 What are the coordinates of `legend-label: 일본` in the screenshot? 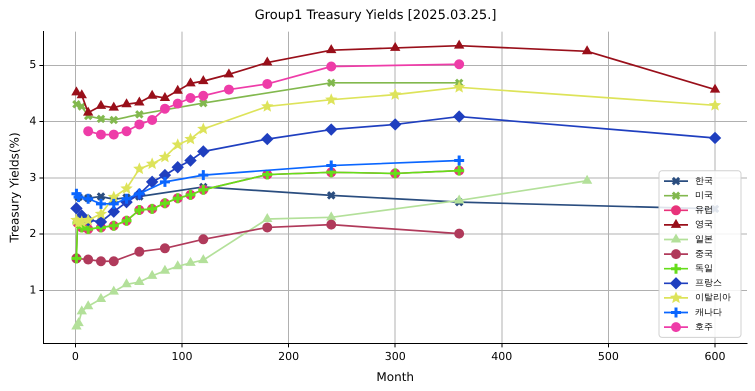 It's located at (704, 239).